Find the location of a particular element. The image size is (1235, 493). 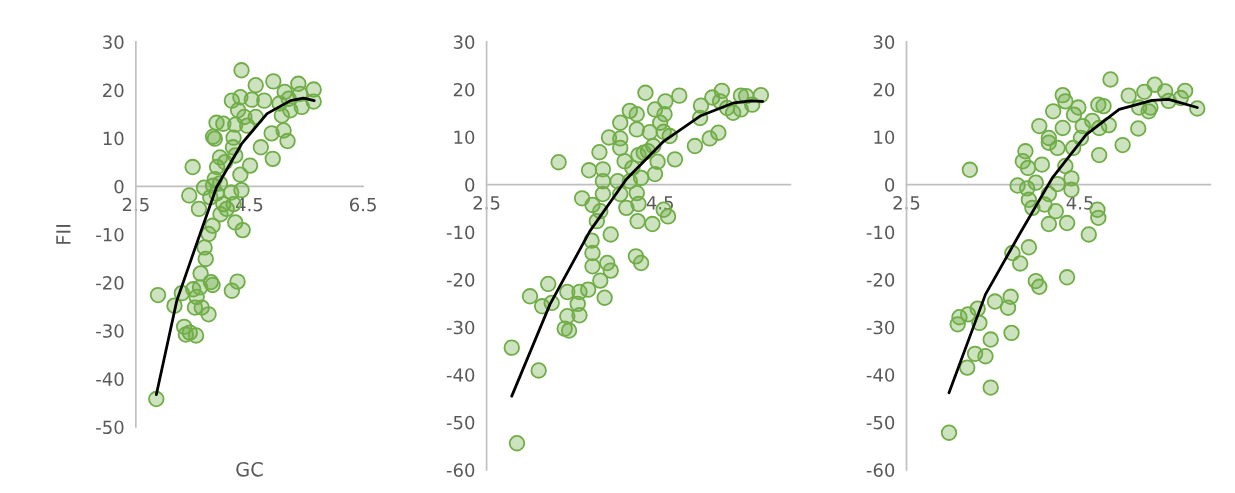

x-tick-label: 6.5 is located at coordinates (362, 204).